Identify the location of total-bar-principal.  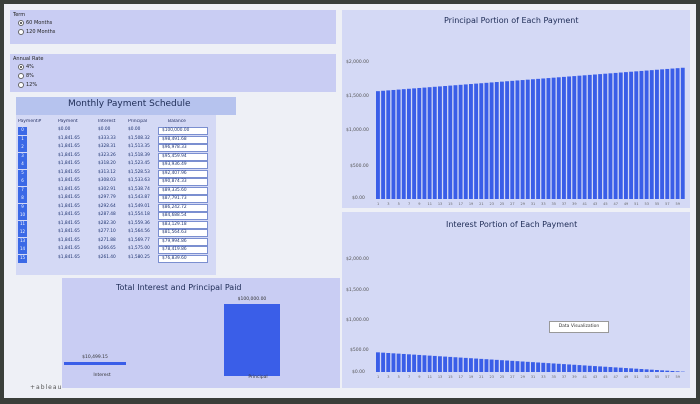
(252, 340).